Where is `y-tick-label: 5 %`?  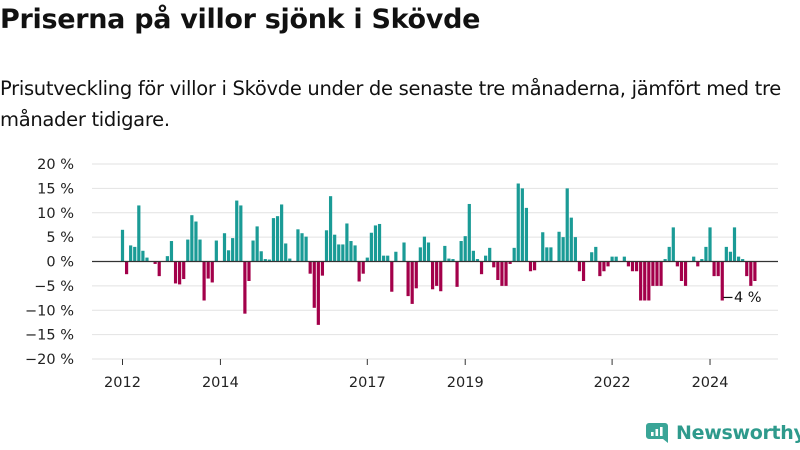
y-tick-label: 5 % is located at coordinates (60, 238).